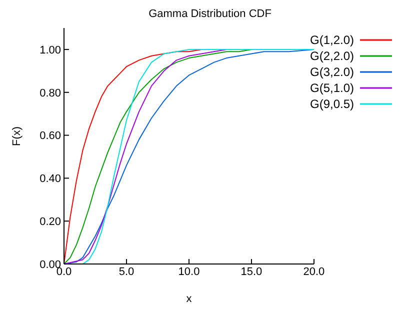 This screenshot has height=320, width=420. What do you see at coordinates (332, 40) in the screenshot?
I see `legend-label: G(1,2.0)` at bounding box center [332, 40].